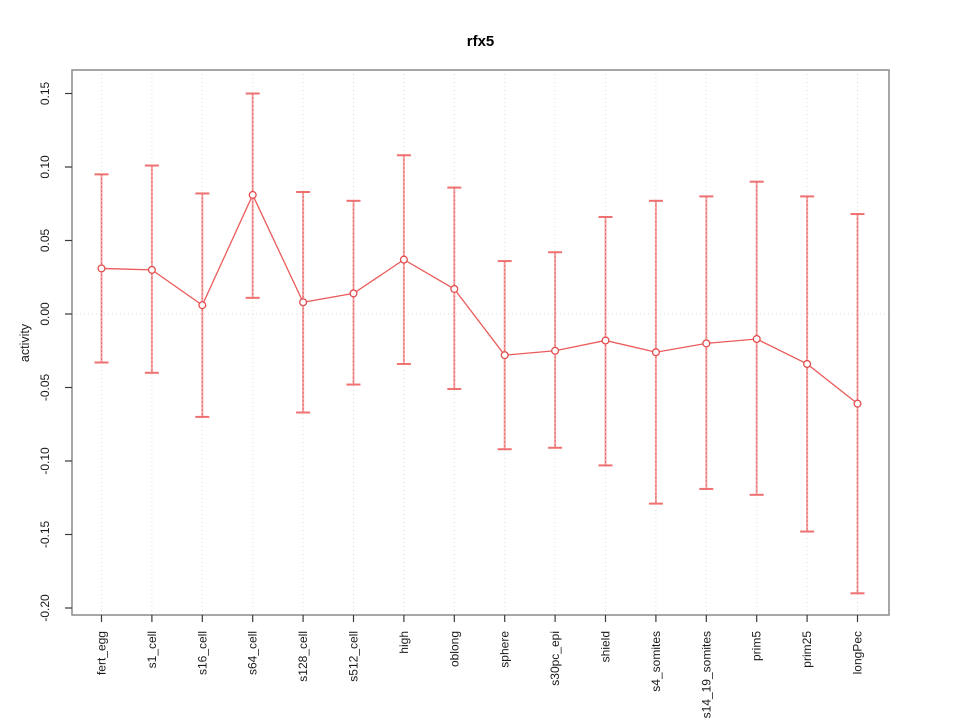  I want to click on x-tick-label: longPec, so click(858, 652).